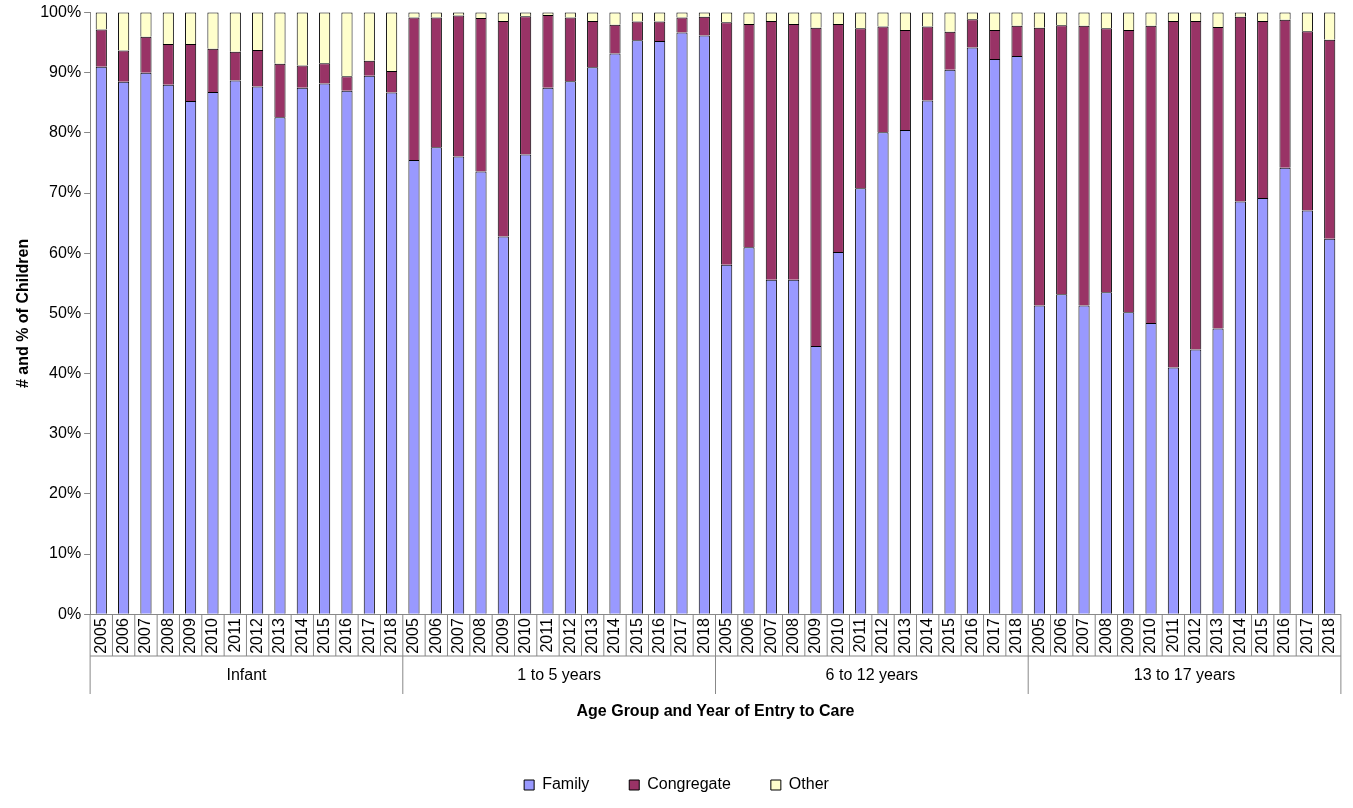  What do you see at coordinates (65, 252) in the screenshot?
I see `y-tick-label: 60%` at bounding box center [65, 252].